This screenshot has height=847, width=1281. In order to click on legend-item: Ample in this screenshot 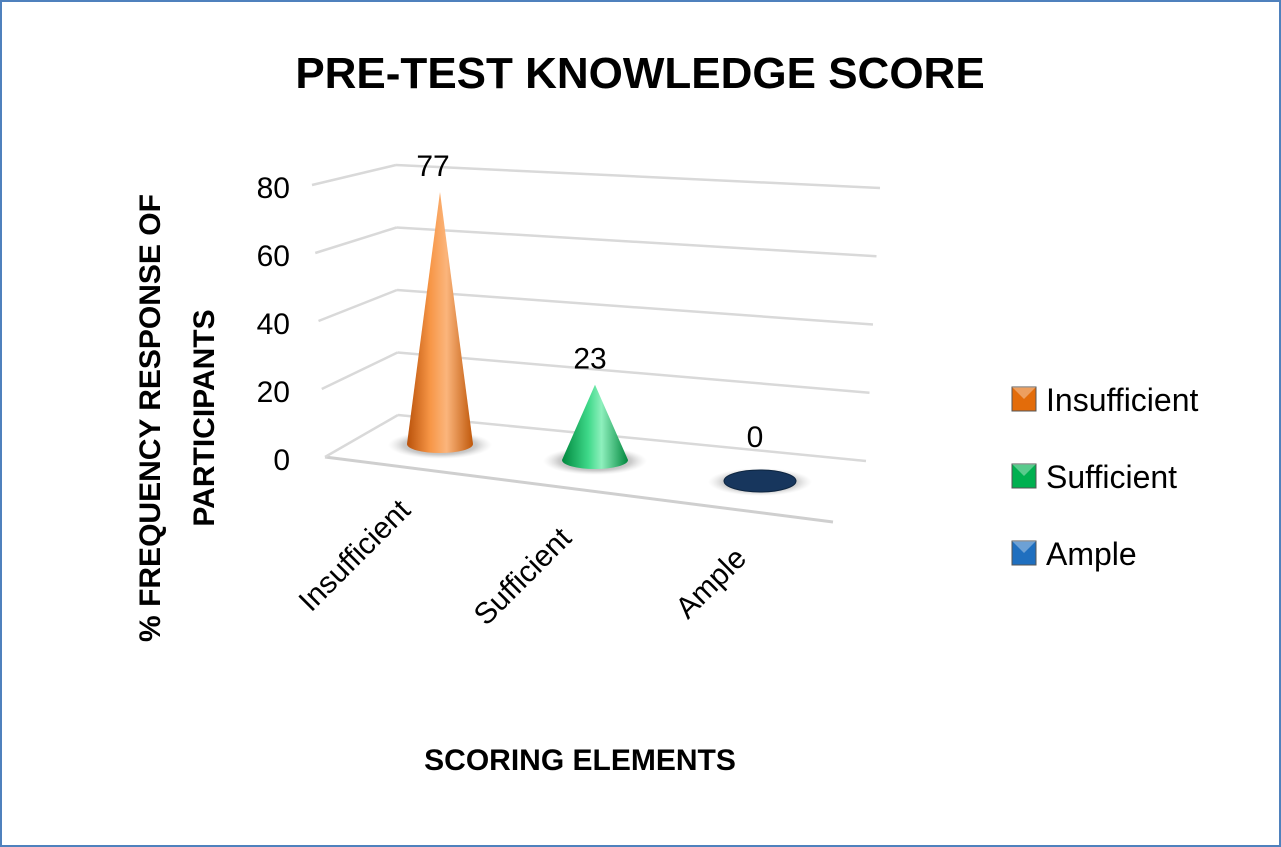, I will do `click(1074, 554)`.